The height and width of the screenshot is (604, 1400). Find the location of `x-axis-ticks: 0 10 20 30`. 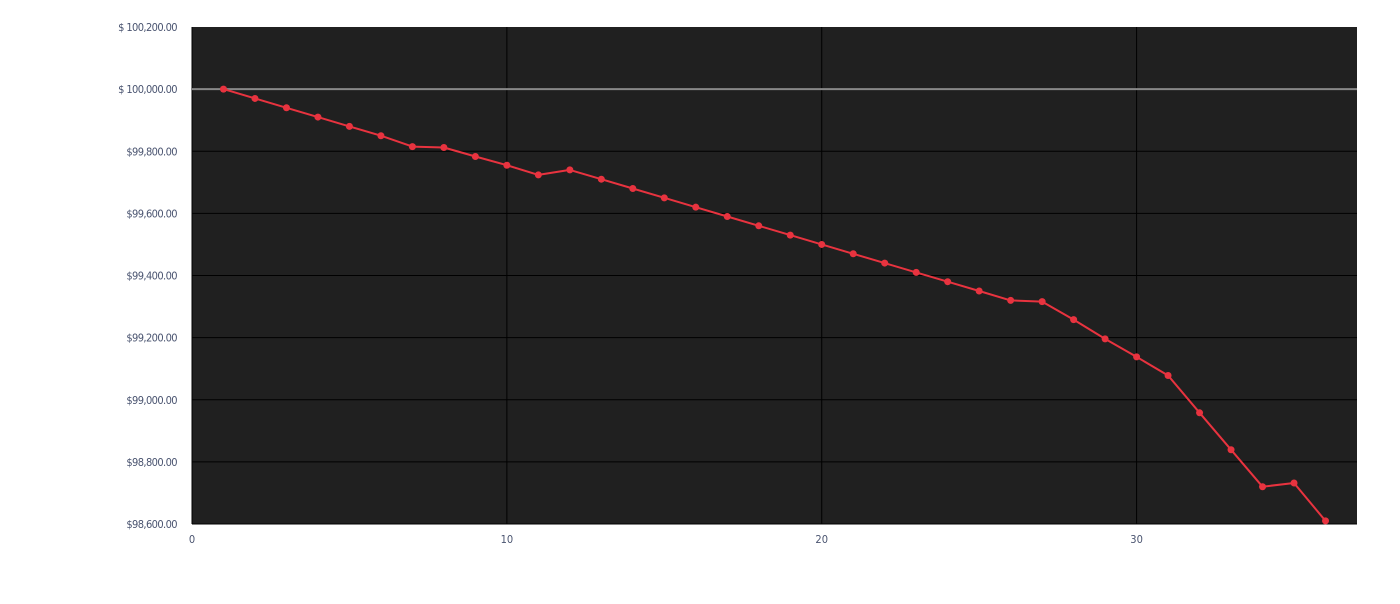

x-axis-ticks: 0 10 20 30 is located at coordinates (666, 539).